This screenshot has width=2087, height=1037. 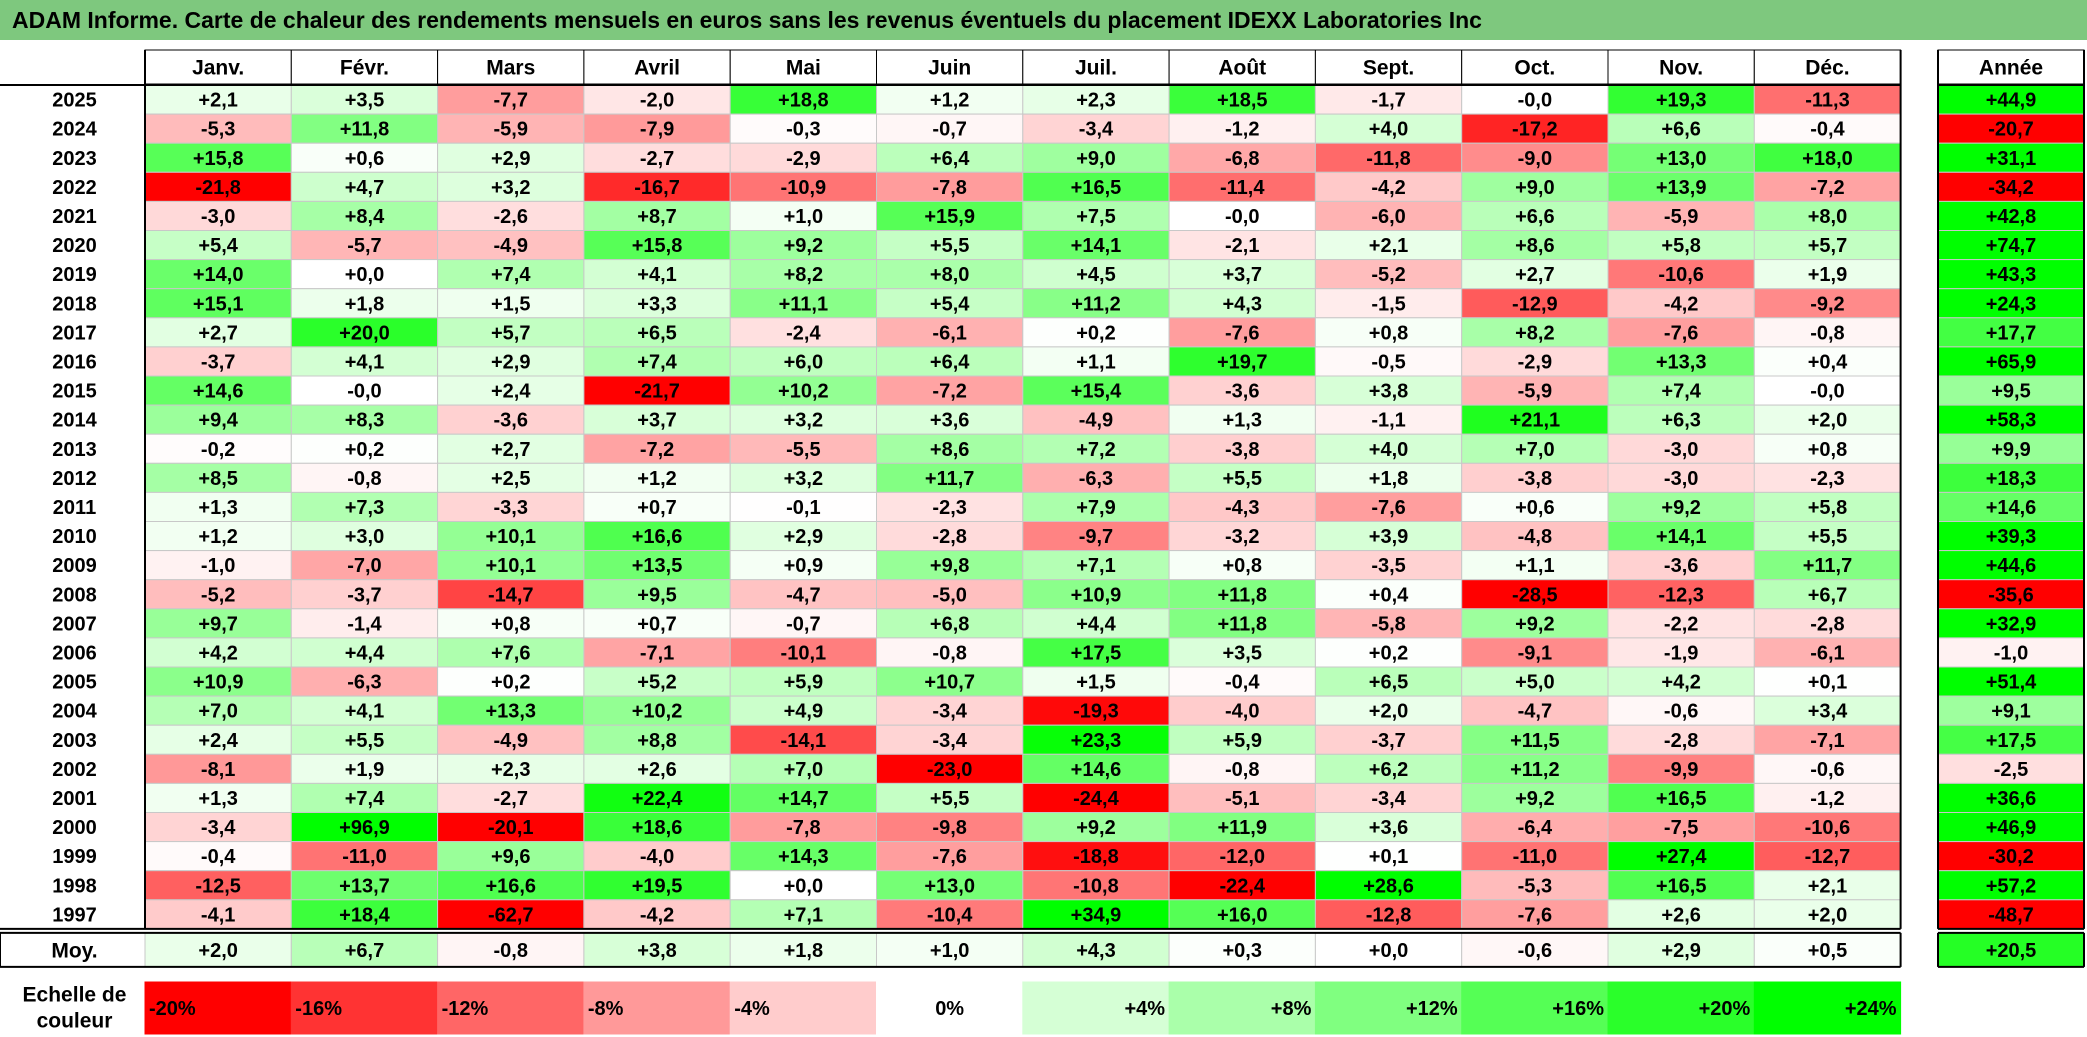 I want to click on heatmap-cell-value: +96,9, so click(x=364, y=828).